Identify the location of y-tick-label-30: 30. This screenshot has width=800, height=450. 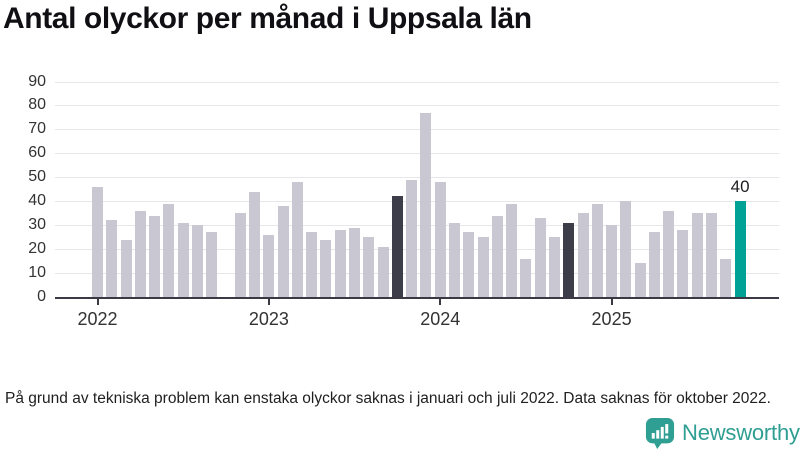
(37, 225).